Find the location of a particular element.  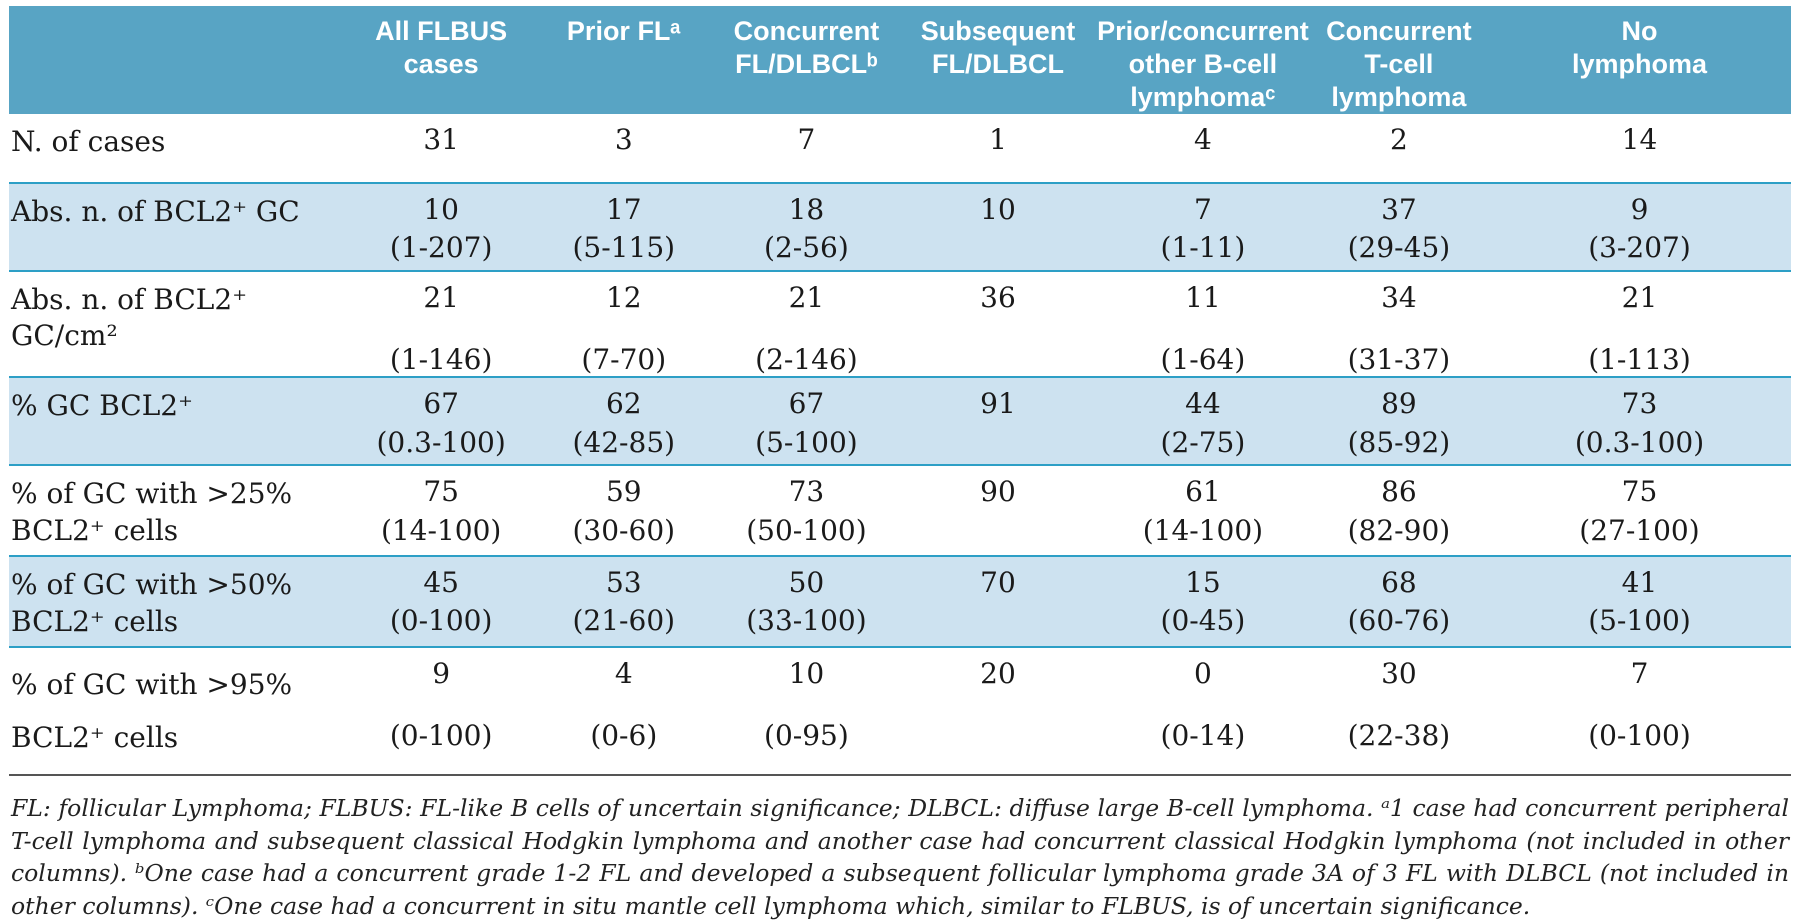

header-subsequent-fl-dlbcl: Subsequent FL/DLBCL is located at coordinates (998, 47).